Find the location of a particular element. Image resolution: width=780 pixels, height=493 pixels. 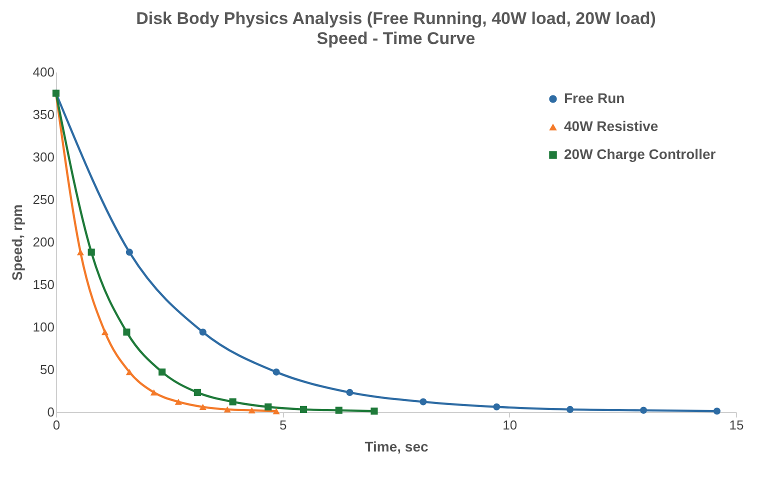

chart-title: Disk Body Physics Analysis (Free Running, 40W load, 20W load) is located at coordinates (396, 18).